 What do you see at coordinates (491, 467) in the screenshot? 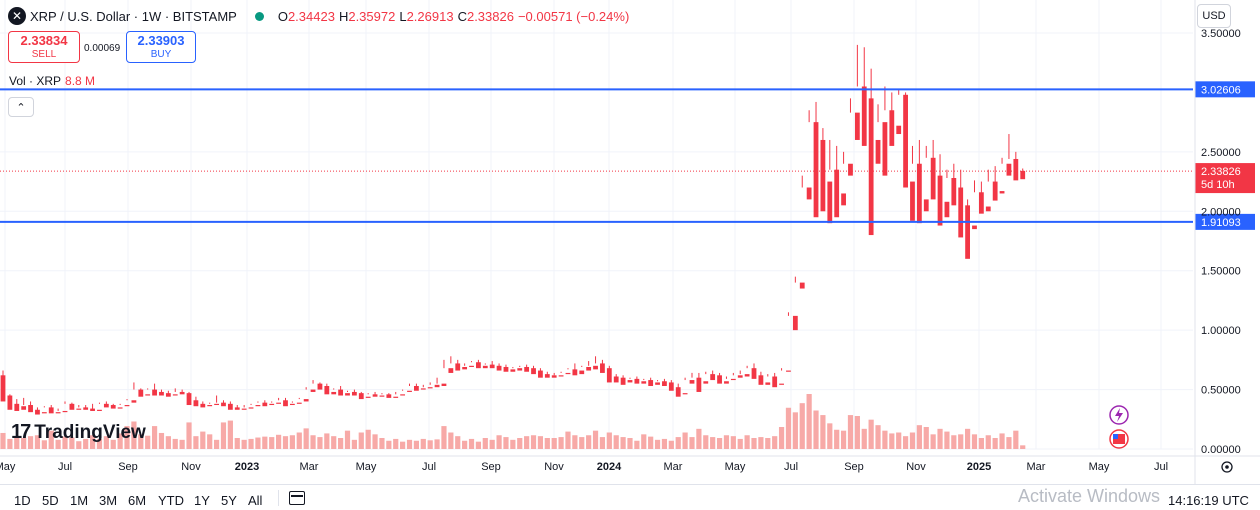
I see `x-tick-label: Sep` at bounding box center [491, 467].